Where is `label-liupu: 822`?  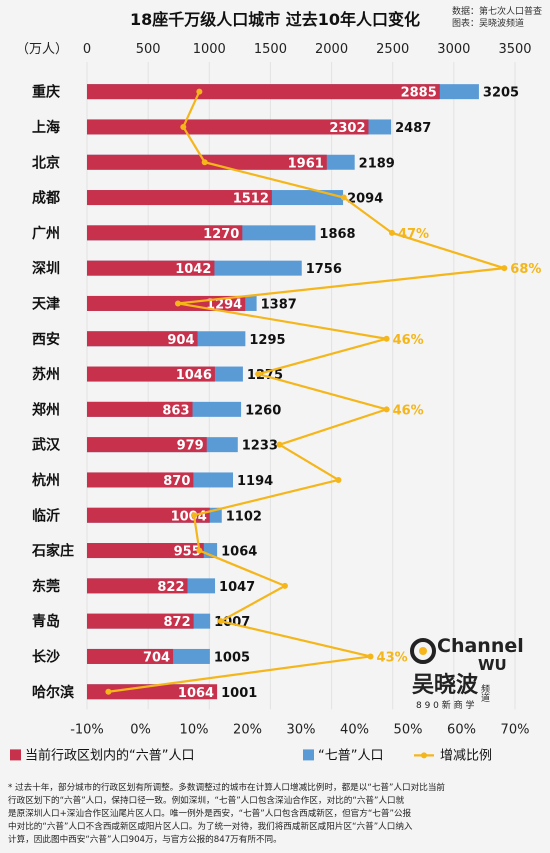 label-liupu: 822 is located at coordinates (170, 587).